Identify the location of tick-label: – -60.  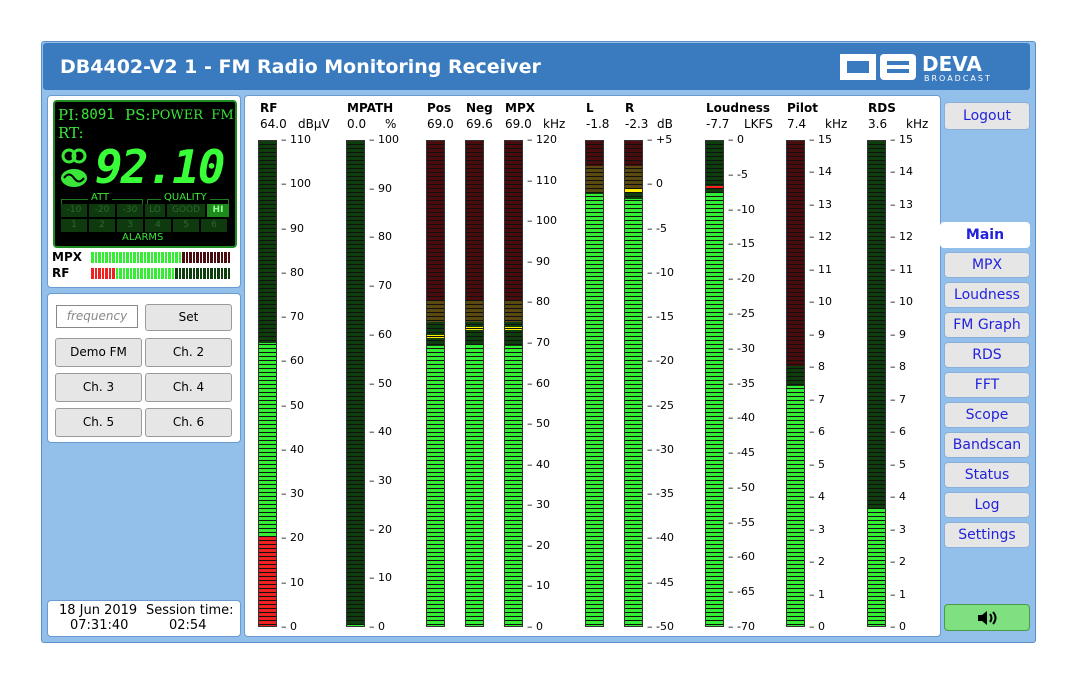
(741, 557).